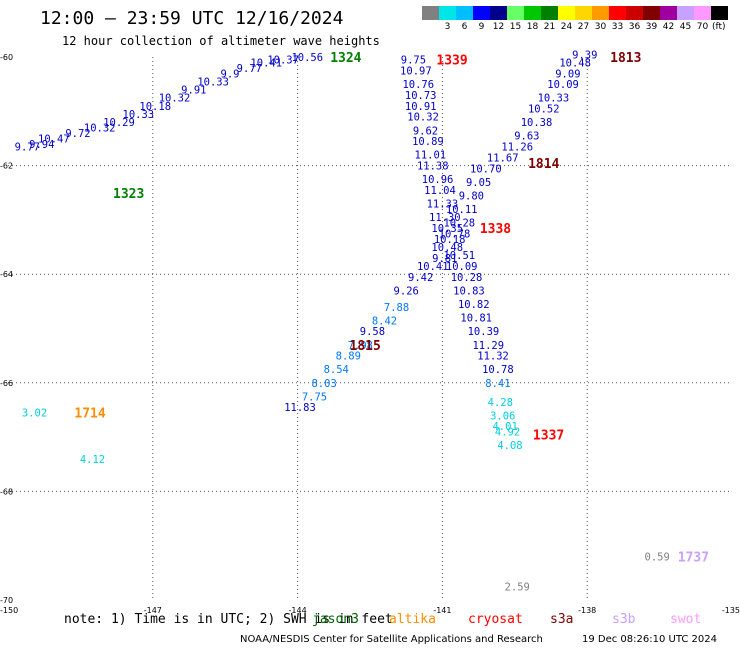  I want to click on wave-height-value: 3.02, so click(34, 414).